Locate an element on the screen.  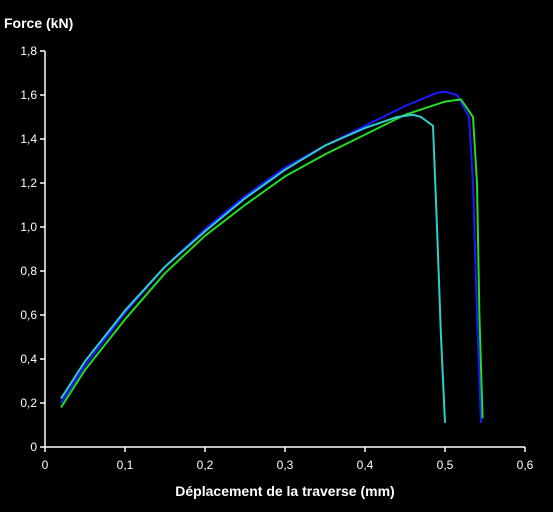
x-axis-title: Déplacement de la traverse (mm) is located at coordinates (284, 491).